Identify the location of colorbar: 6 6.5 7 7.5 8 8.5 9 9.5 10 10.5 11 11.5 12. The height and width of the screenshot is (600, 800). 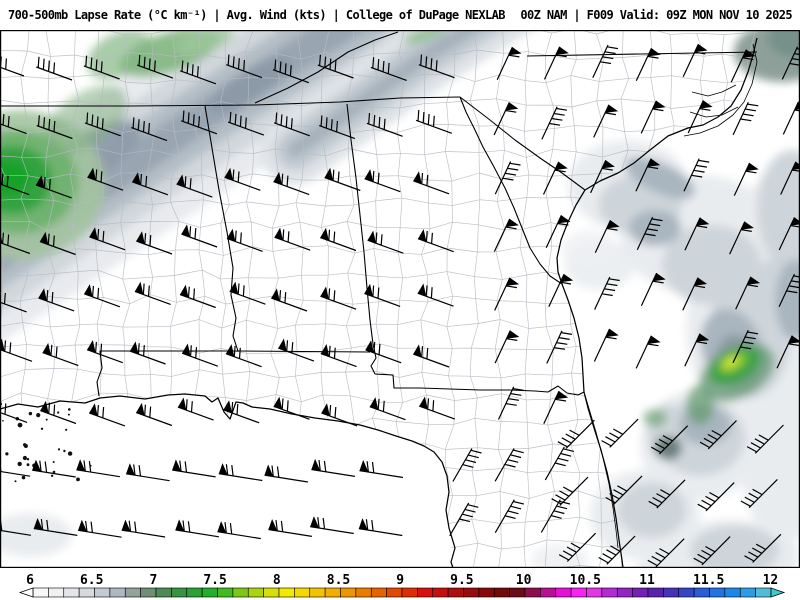
(402, 585).